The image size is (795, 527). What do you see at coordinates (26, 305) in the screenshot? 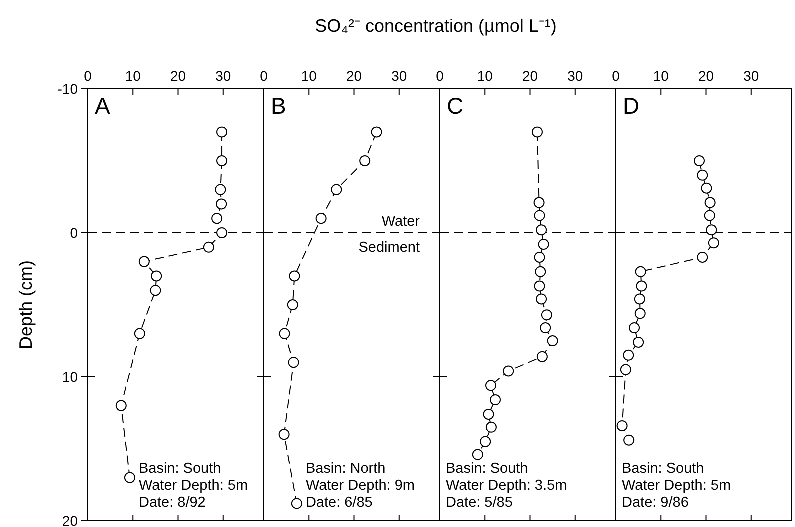
I see `y-axis-title: Depth (cm)` at bounding box center [26, 305].